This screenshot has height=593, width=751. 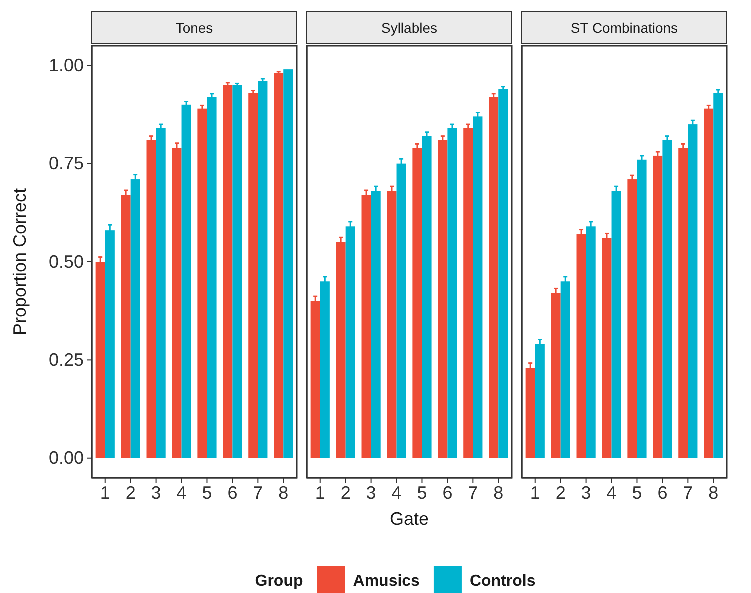 I want to click on y-tick-label: 0.25, so click(x=66, y=360).